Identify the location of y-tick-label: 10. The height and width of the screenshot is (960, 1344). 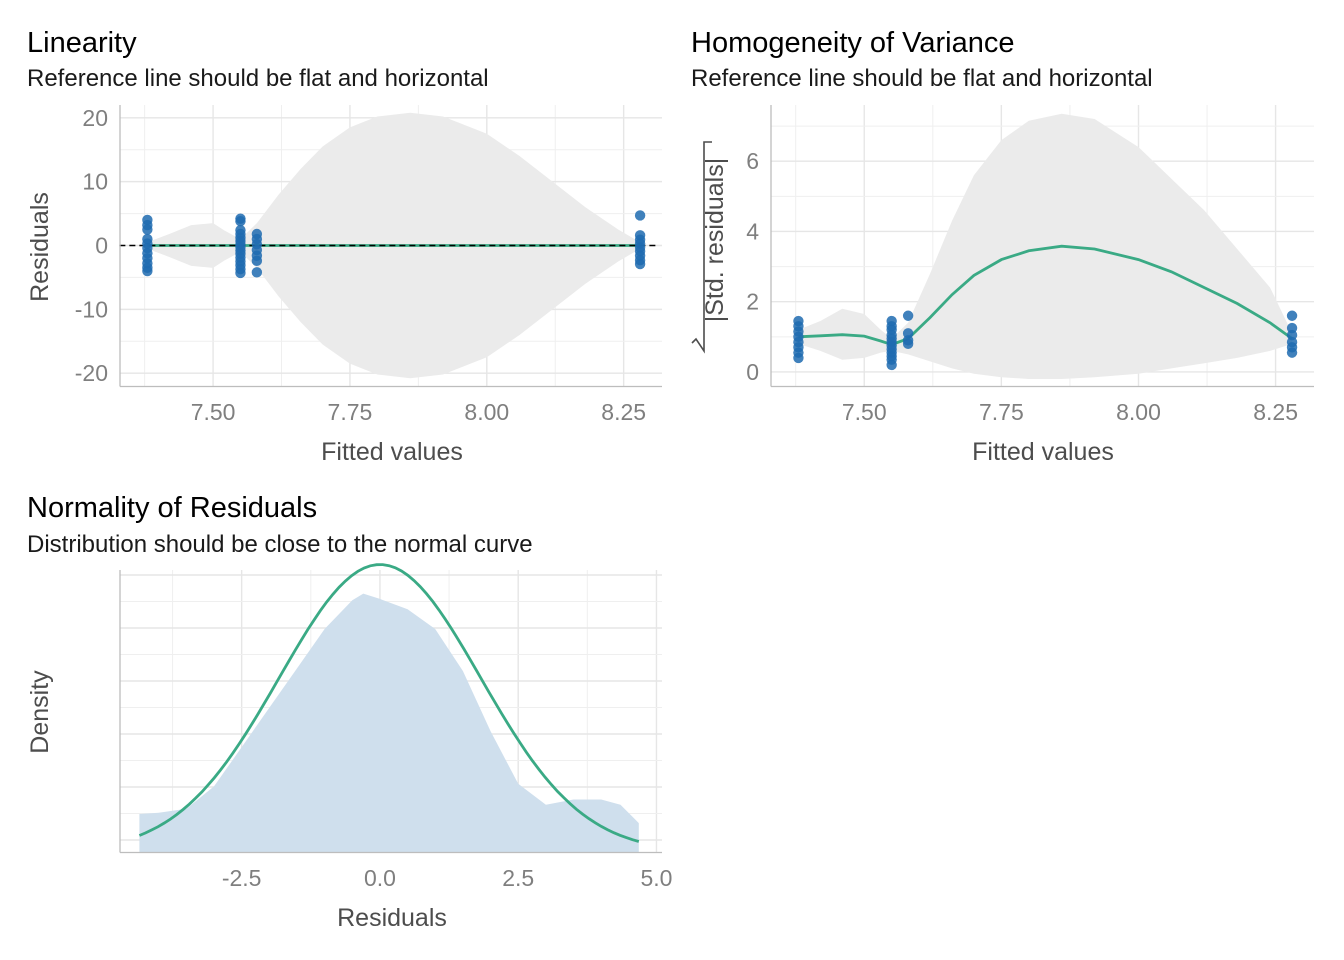
(95, 182).